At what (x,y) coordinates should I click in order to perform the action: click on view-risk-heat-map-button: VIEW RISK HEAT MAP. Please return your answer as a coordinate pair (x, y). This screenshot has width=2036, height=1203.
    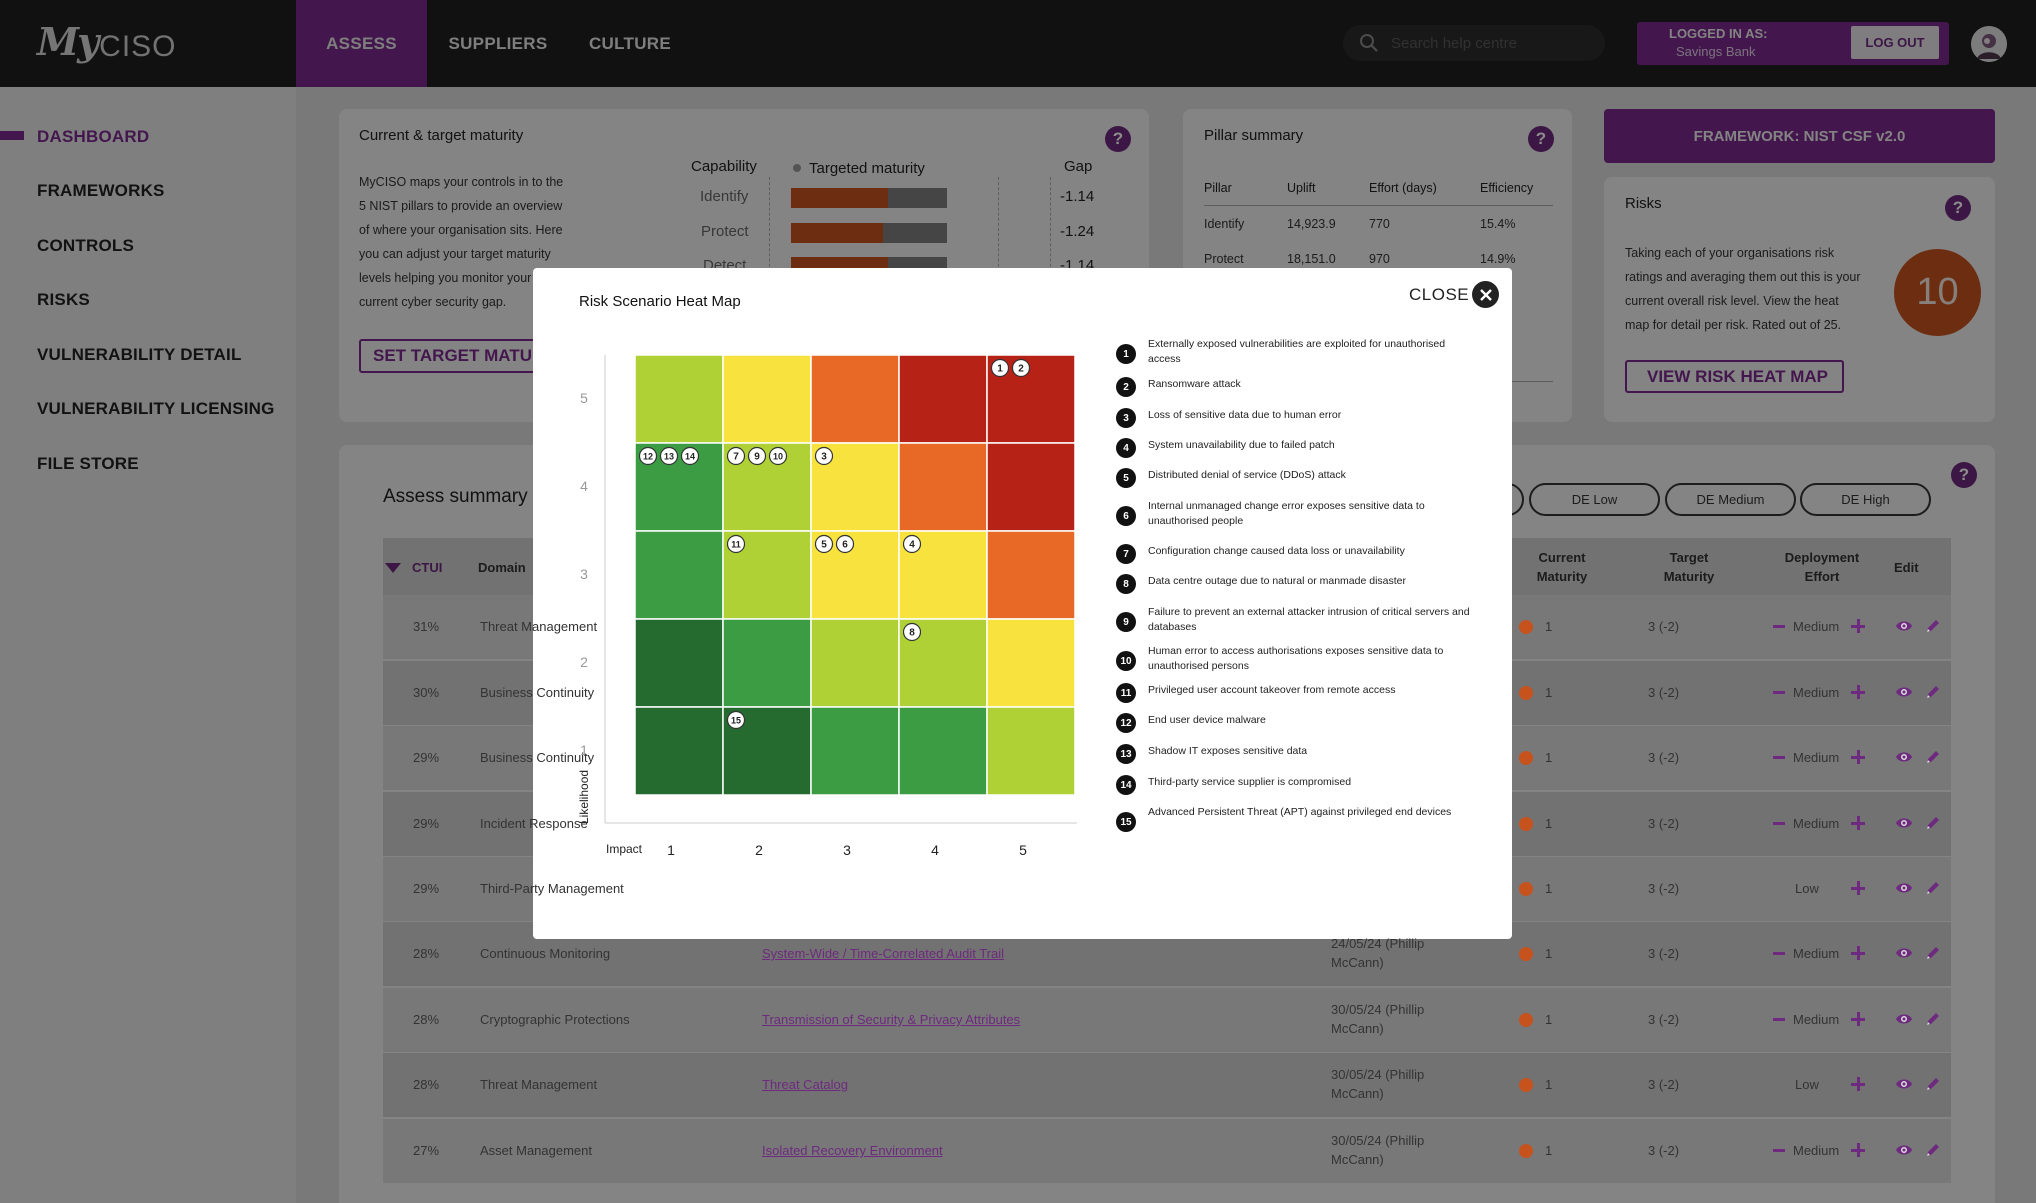
    Looking at the image, I should click on (1734, 376).